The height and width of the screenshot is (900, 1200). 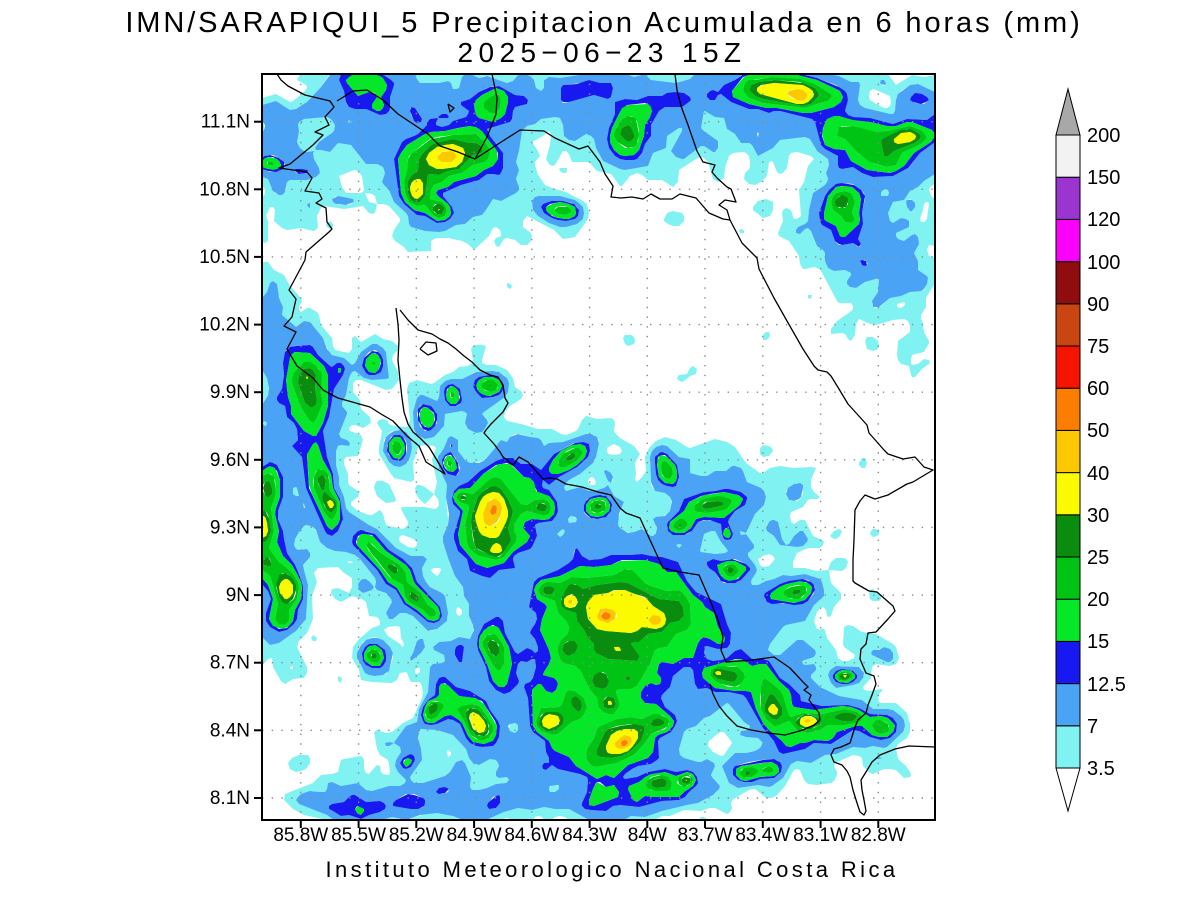 What do you see at coordinates (225, 122) in the screenshot?
I see `svg-text: 11.1N` at bounding box center [225, 122].